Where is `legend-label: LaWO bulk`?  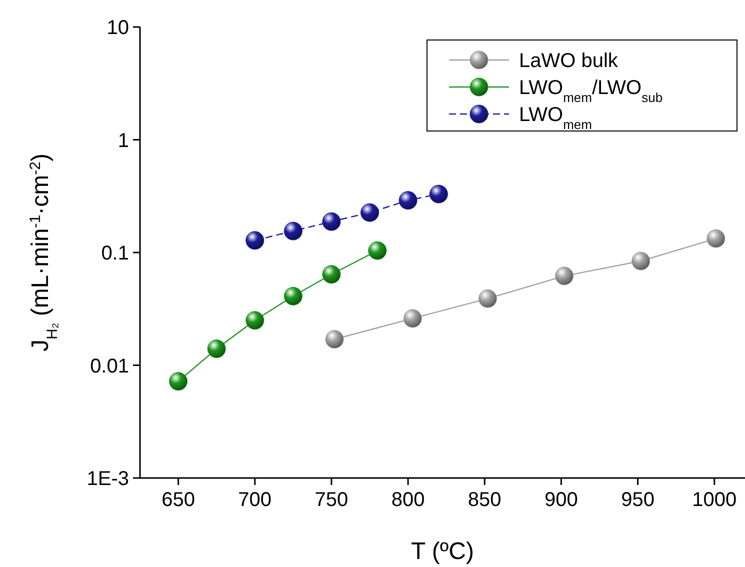
legend-label: LaWO bulk is located at coordinates (569, 61).